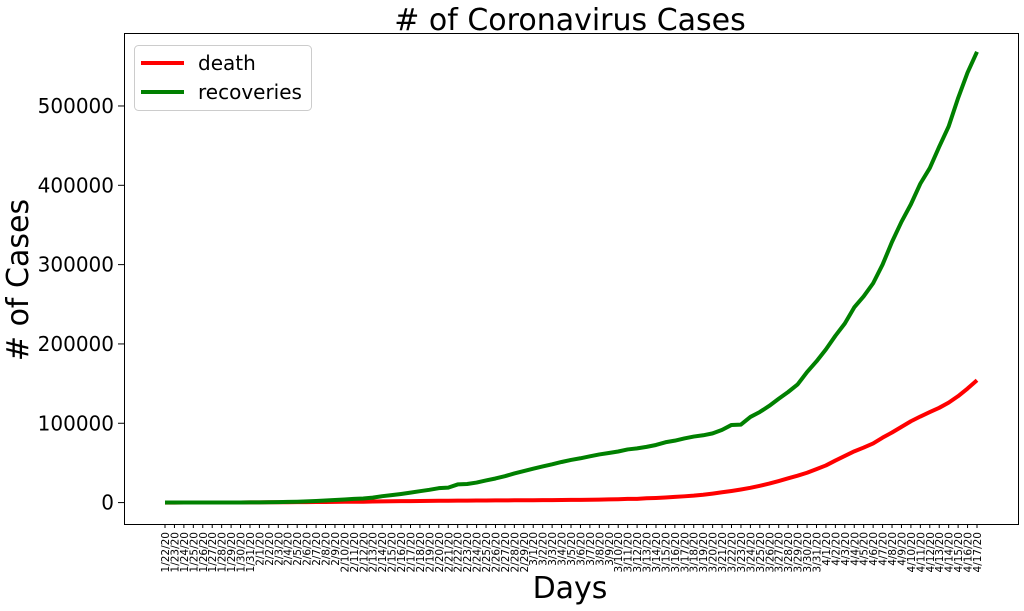  I want to click on y-tick-label: 500000, so click(76, 106).